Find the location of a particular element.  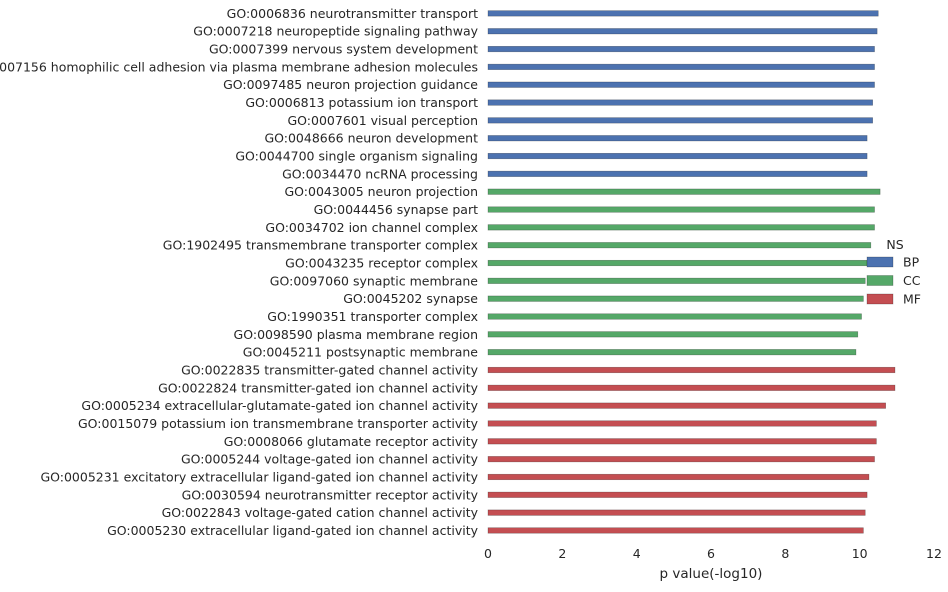

category-label: GO:0097485 neuron projection guidance is located at coordinates (350, 84).